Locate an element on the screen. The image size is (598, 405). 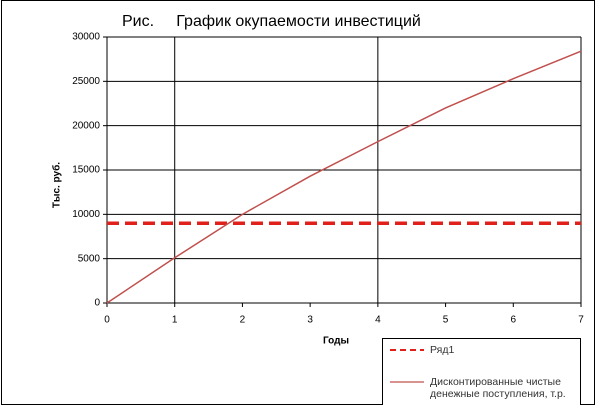
x-tick-label: 3 is located at coordinates (310, 320).